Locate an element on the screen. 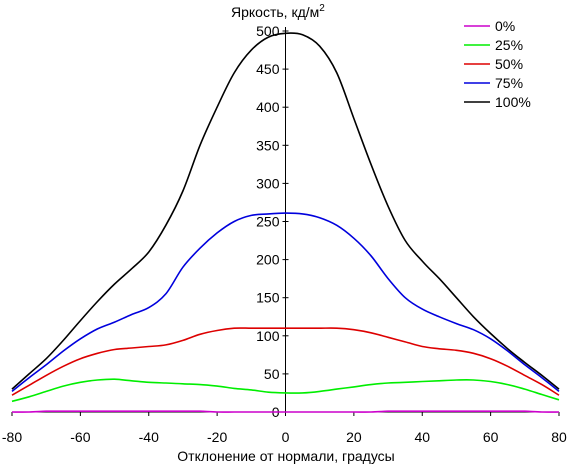 The image size is (568, 466). y-tick-label: 100 is located at coordinates (268, 336).